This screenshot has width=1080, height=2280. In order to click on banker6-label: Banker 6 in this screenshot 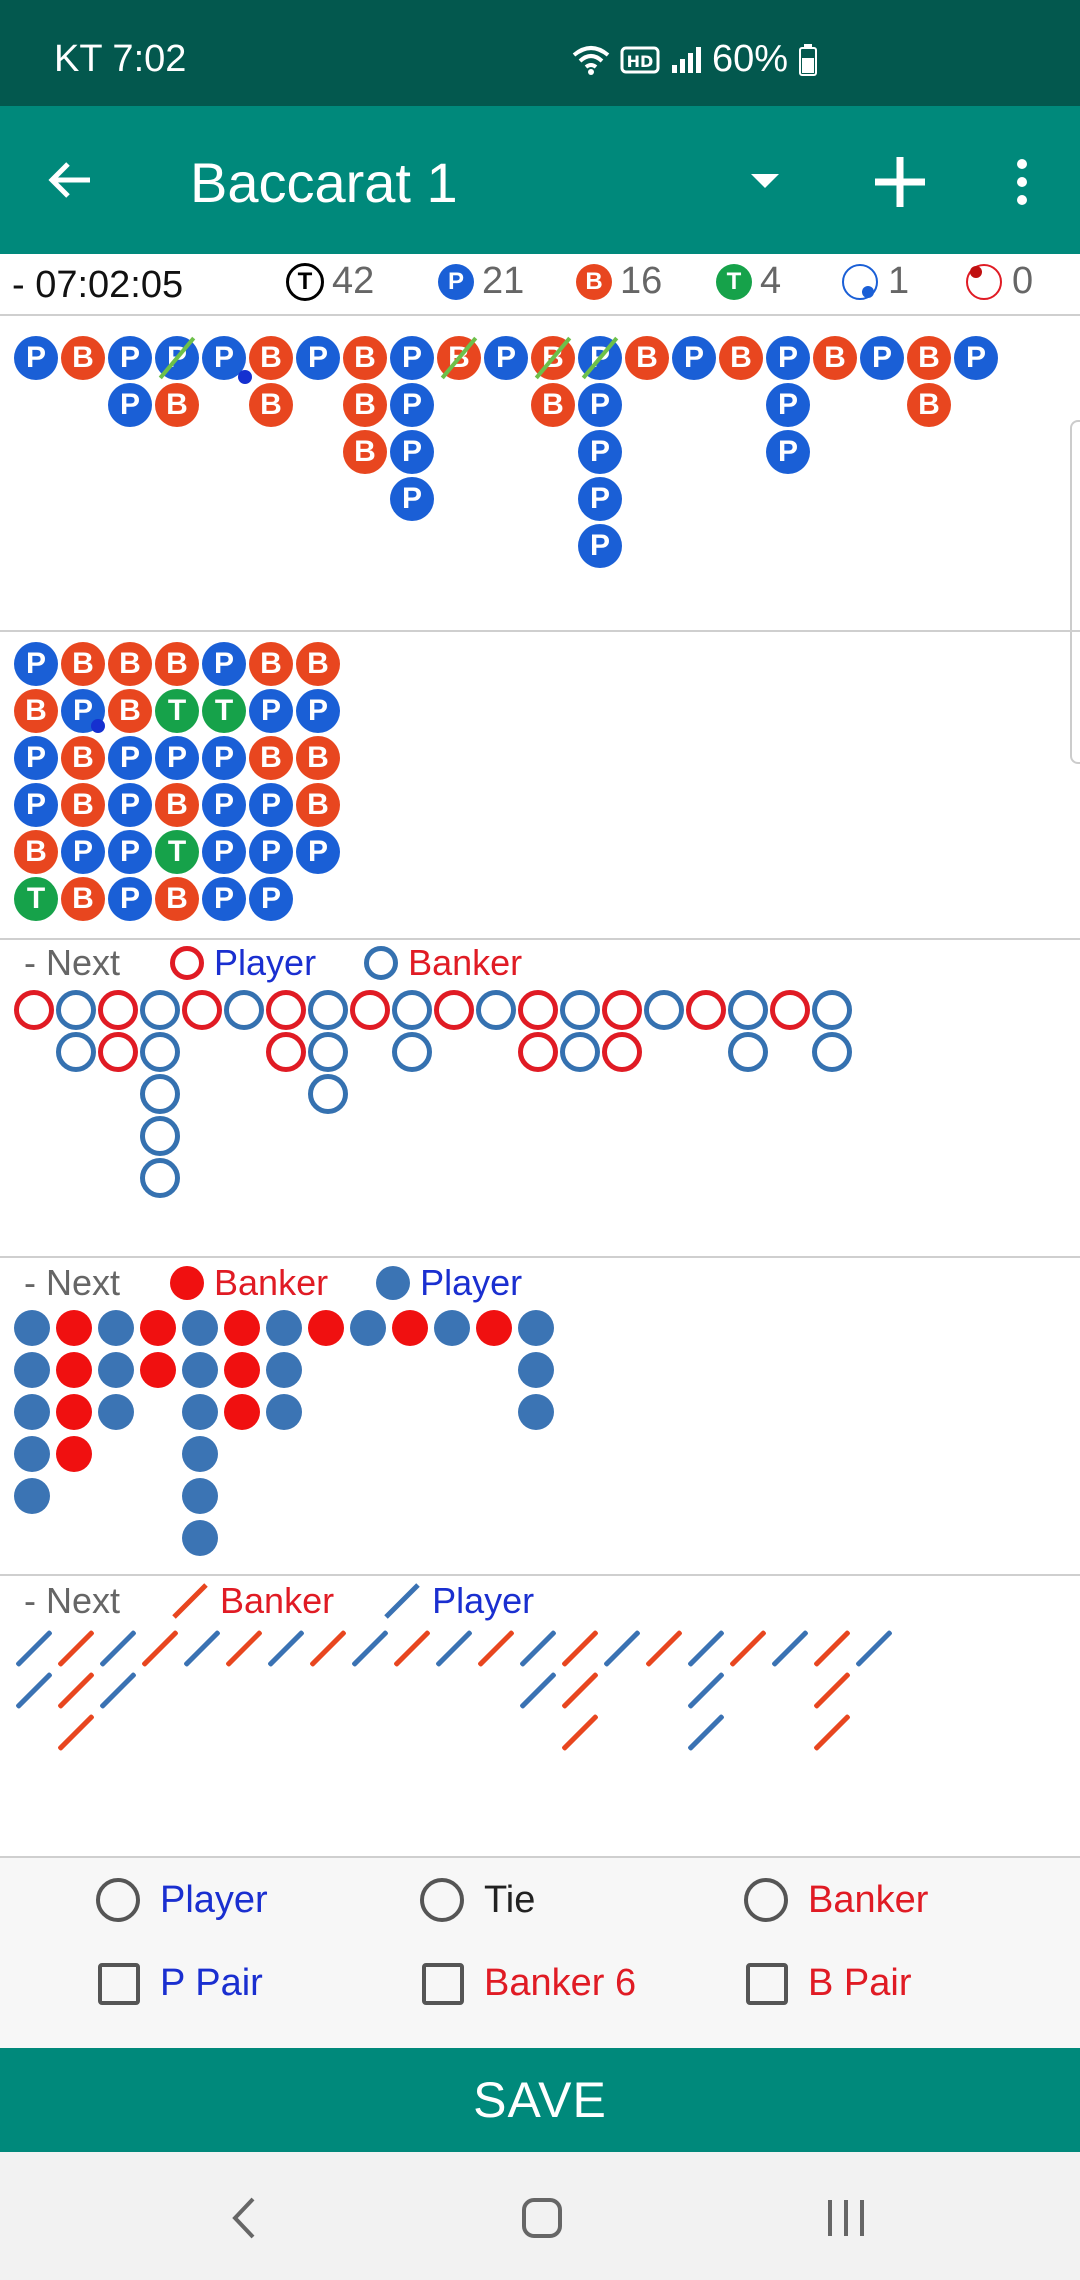, I will do `click(560, 1983)`.